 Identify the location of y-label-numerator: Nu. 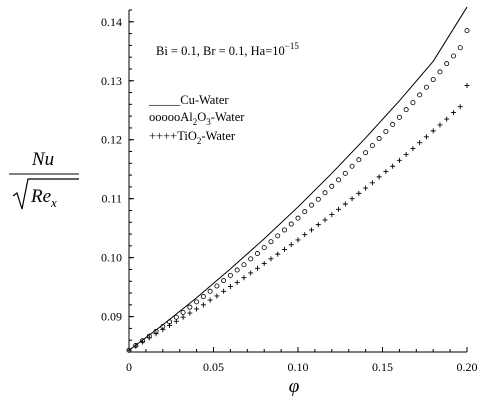
(42, 159).